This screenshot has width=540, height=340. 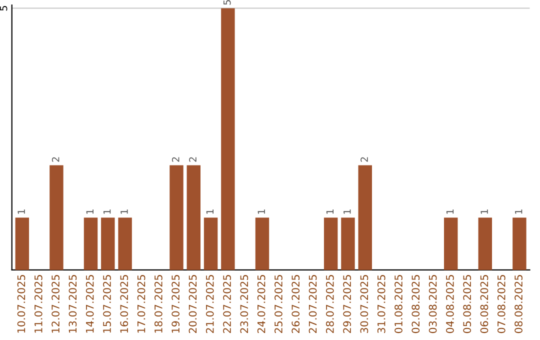 I want to click on data-label: 5, so click(x=227, y=2).